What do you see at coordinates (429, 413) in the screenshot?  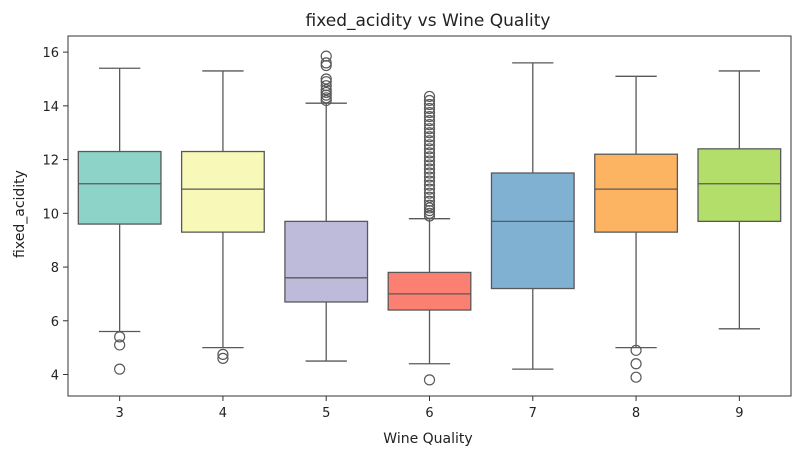 I see `x-tick-label: 6` at bounding box center [429, 413].